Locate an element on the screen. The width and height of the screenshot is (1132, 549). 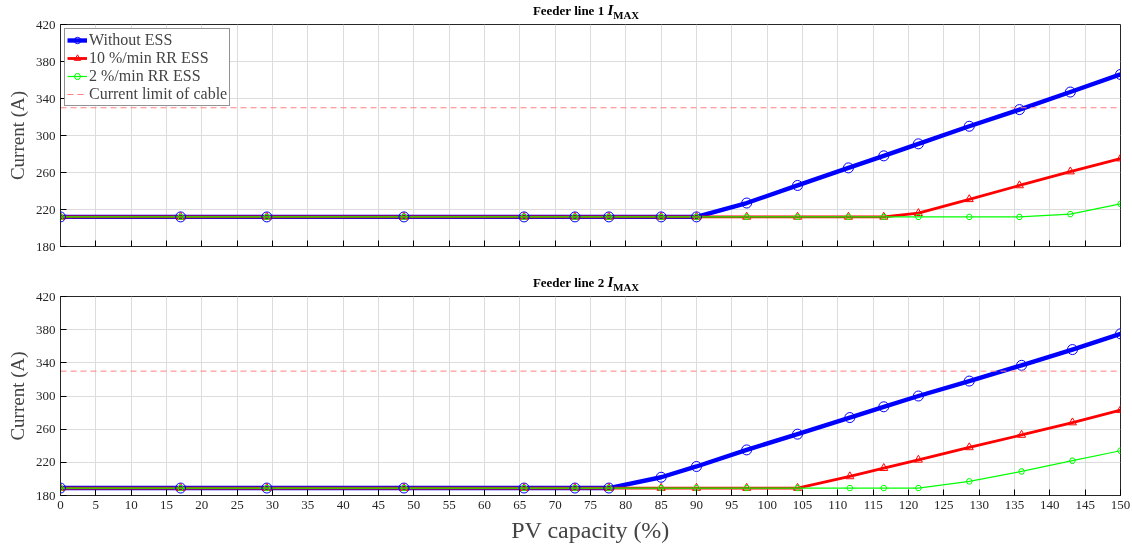
x-axis-title: PV capacity (%) is located at coordinates (590, 529).